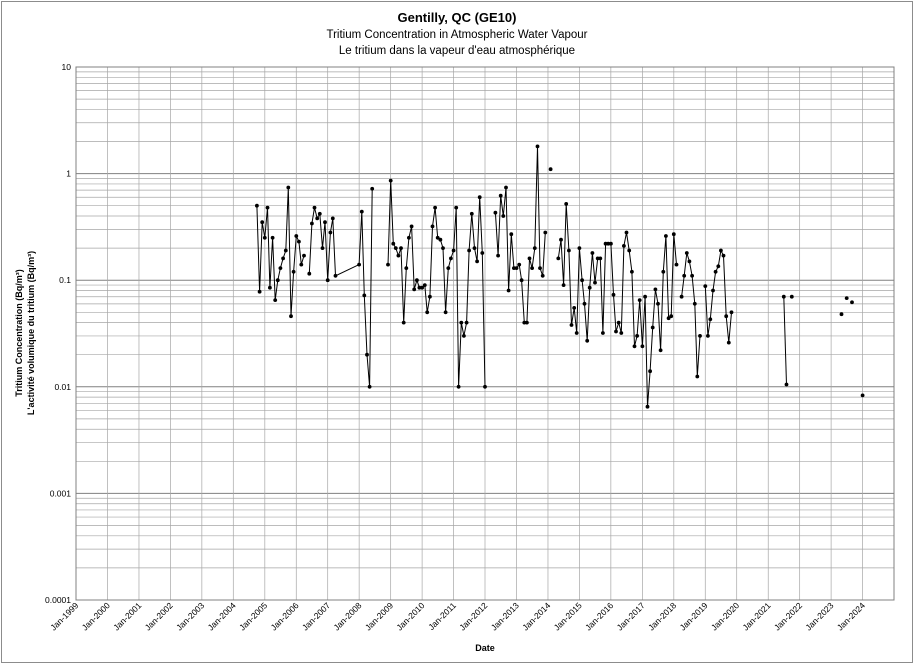 The image size is (916, 666). Describe the element at coordinates (316, 616) in the screenshot. I see `x-tick-label: Jan-2007` at that location.